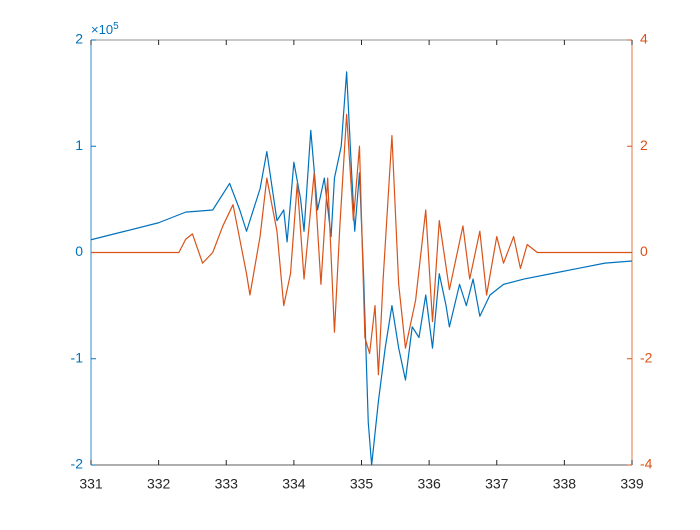  What do you see at coordinates (644, 39) in the screenshot?
I see `y2-tick-label: 4` at bounding box center [644, 39].